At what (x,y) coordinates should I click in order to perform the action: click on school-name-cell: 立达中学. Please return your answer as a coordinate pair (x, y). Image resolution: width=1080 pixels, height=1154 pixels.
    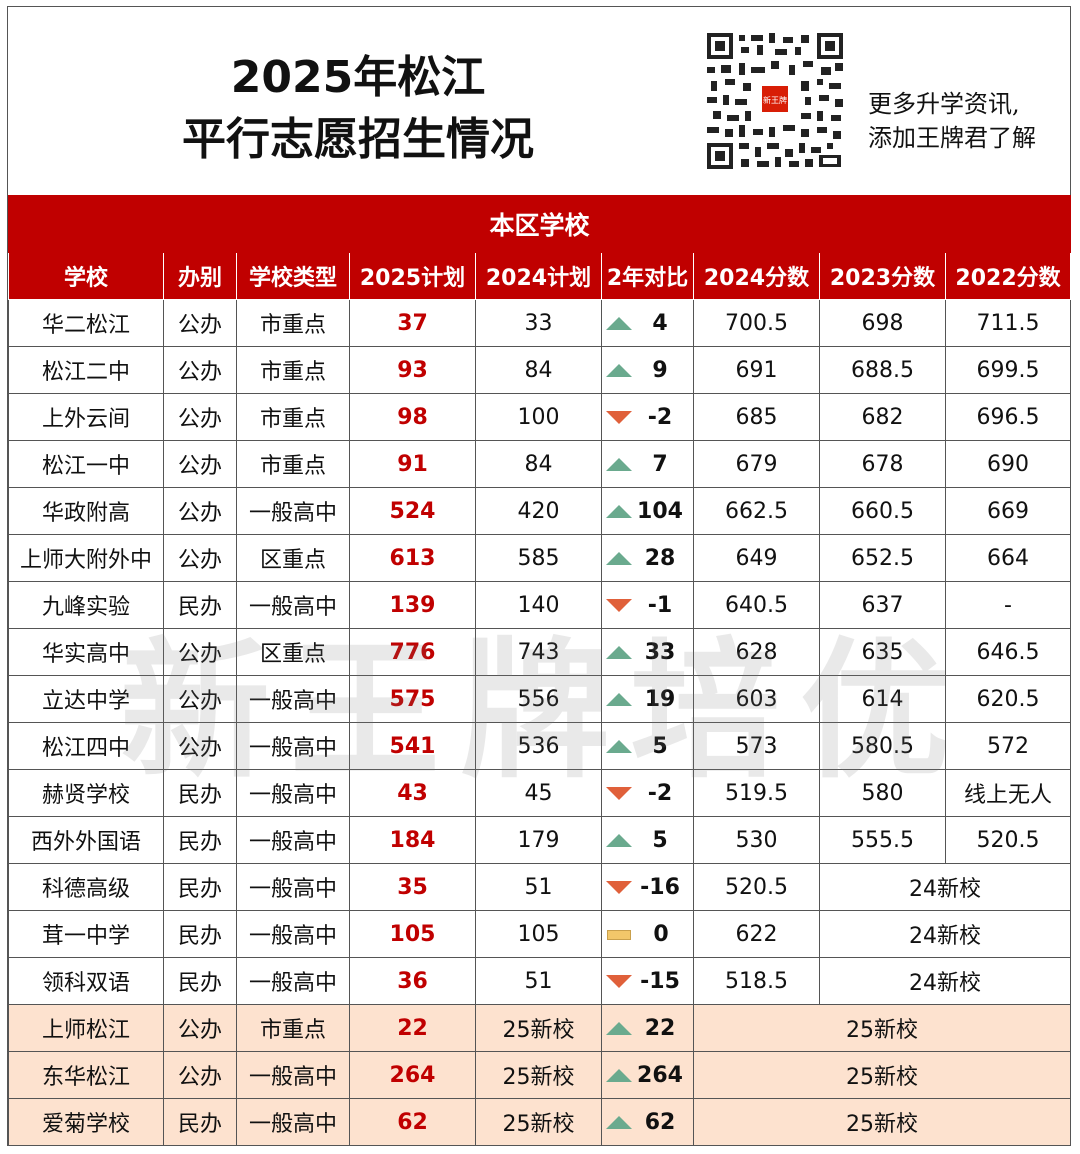
    Looking at the image, I should click on (86, 699).